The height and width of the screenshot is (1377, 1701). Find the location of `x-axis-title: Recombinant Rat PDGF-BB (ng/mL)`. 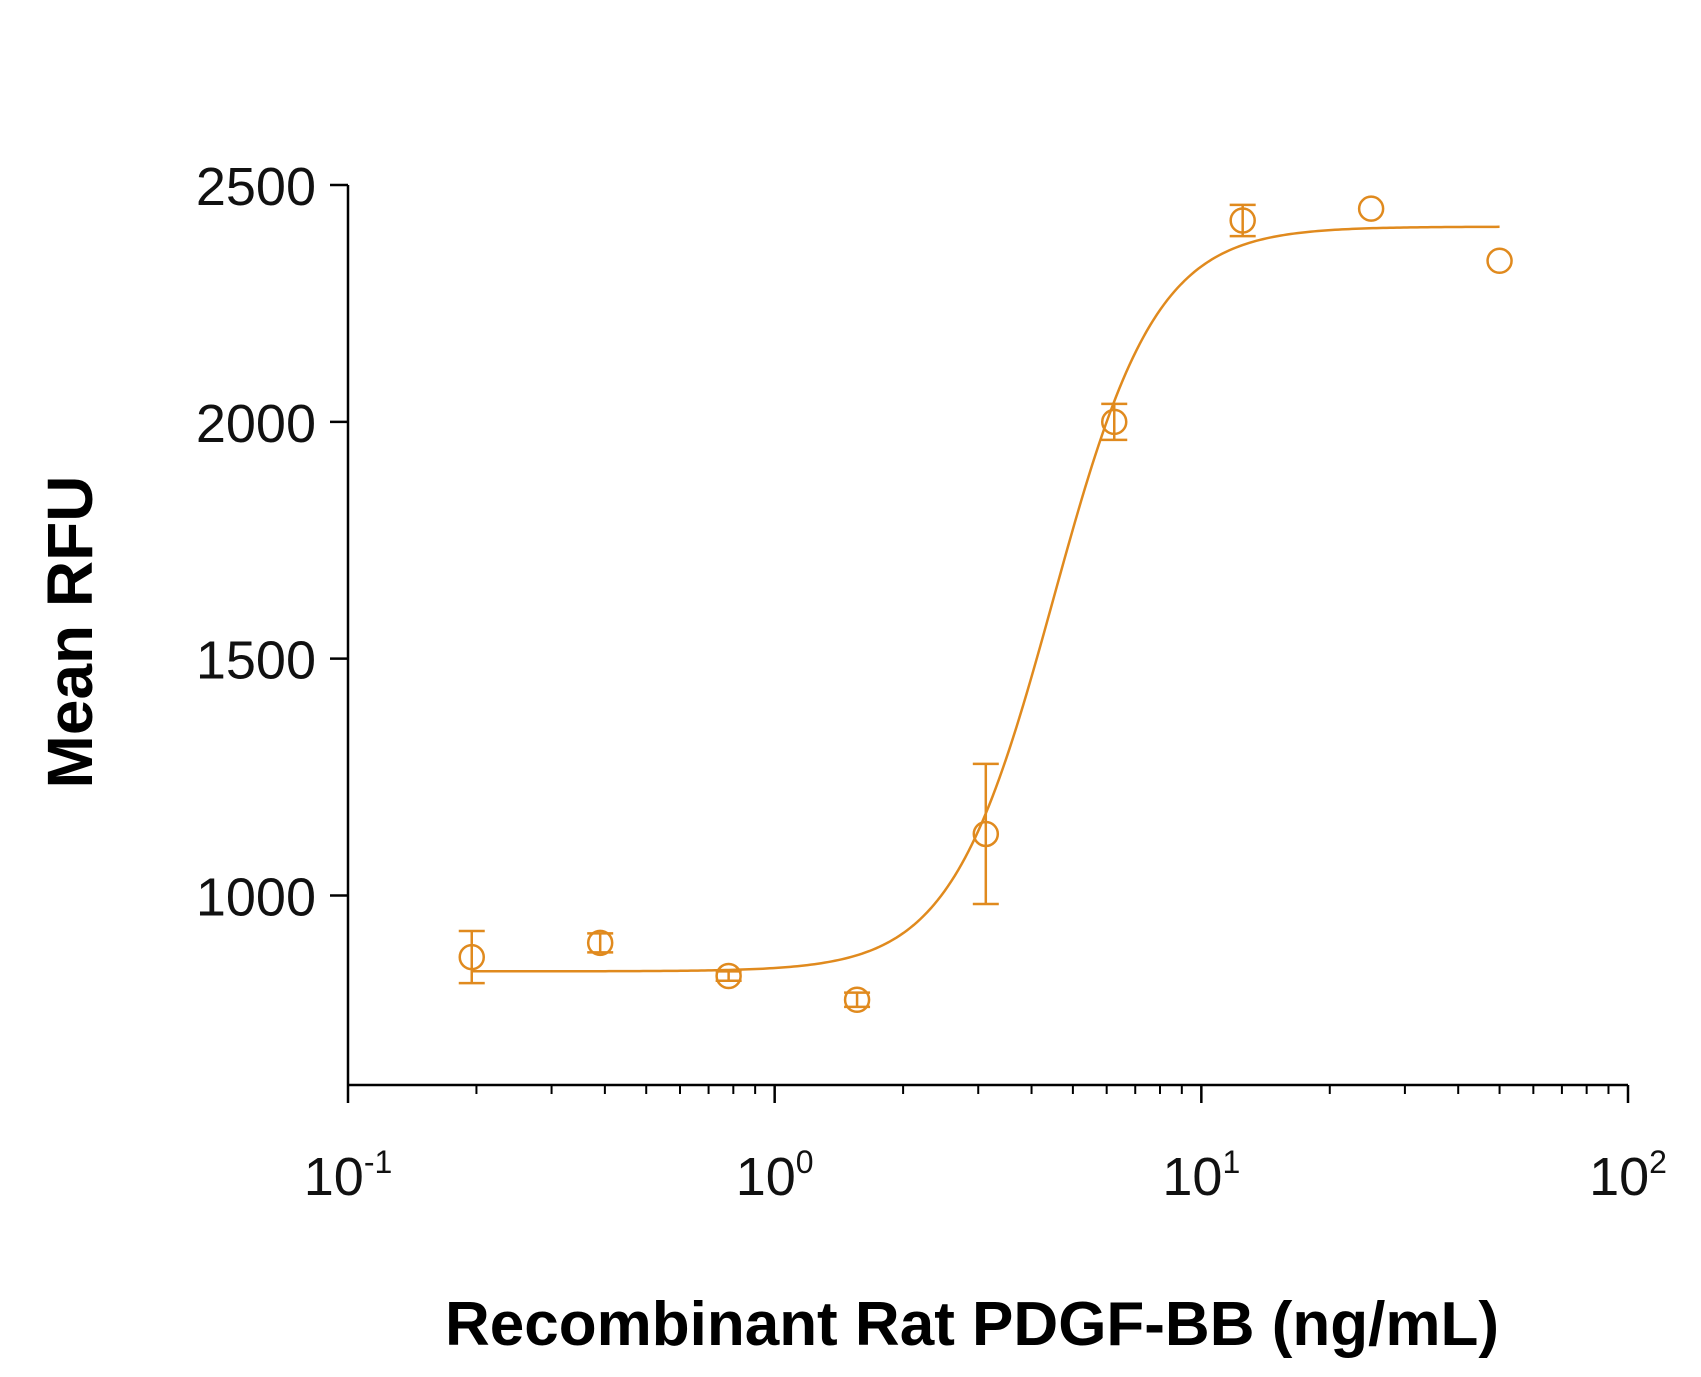

x-axis-title: Recombinant Rat PDGF-BB (ng/mL) is located at coordinates (972, 1324).